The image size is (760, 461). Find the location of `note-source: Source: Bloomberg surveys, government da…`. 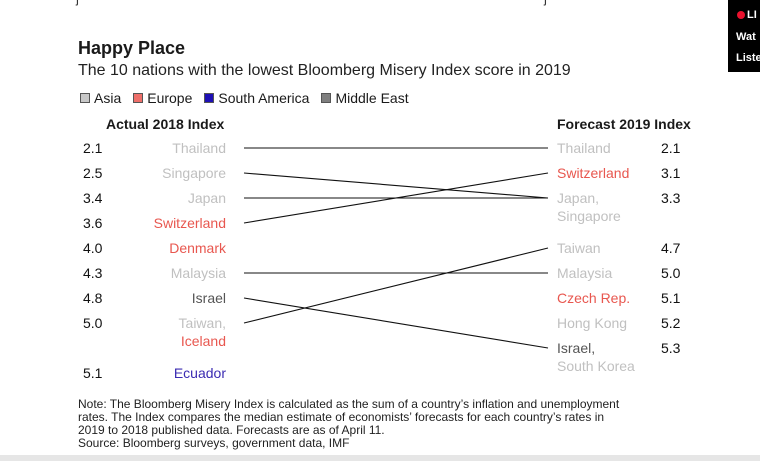

note-source: Source: Bloomberg surveys, government da… is located at coordinates (214, 443).